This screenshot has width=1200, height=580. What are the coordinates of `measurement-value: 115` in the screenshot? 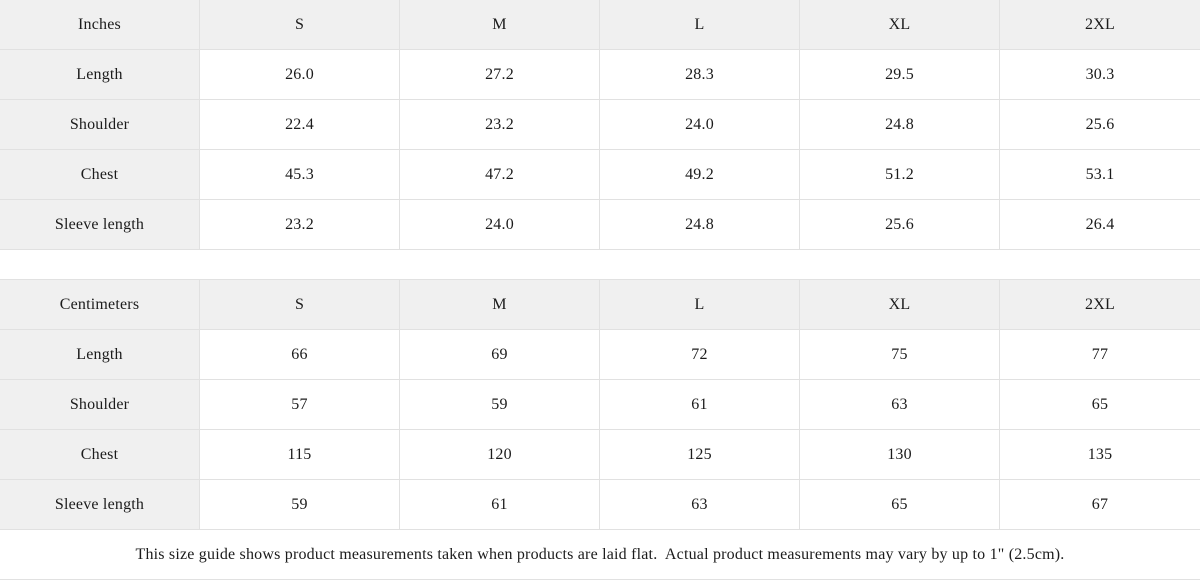 It's located at (300, 455).